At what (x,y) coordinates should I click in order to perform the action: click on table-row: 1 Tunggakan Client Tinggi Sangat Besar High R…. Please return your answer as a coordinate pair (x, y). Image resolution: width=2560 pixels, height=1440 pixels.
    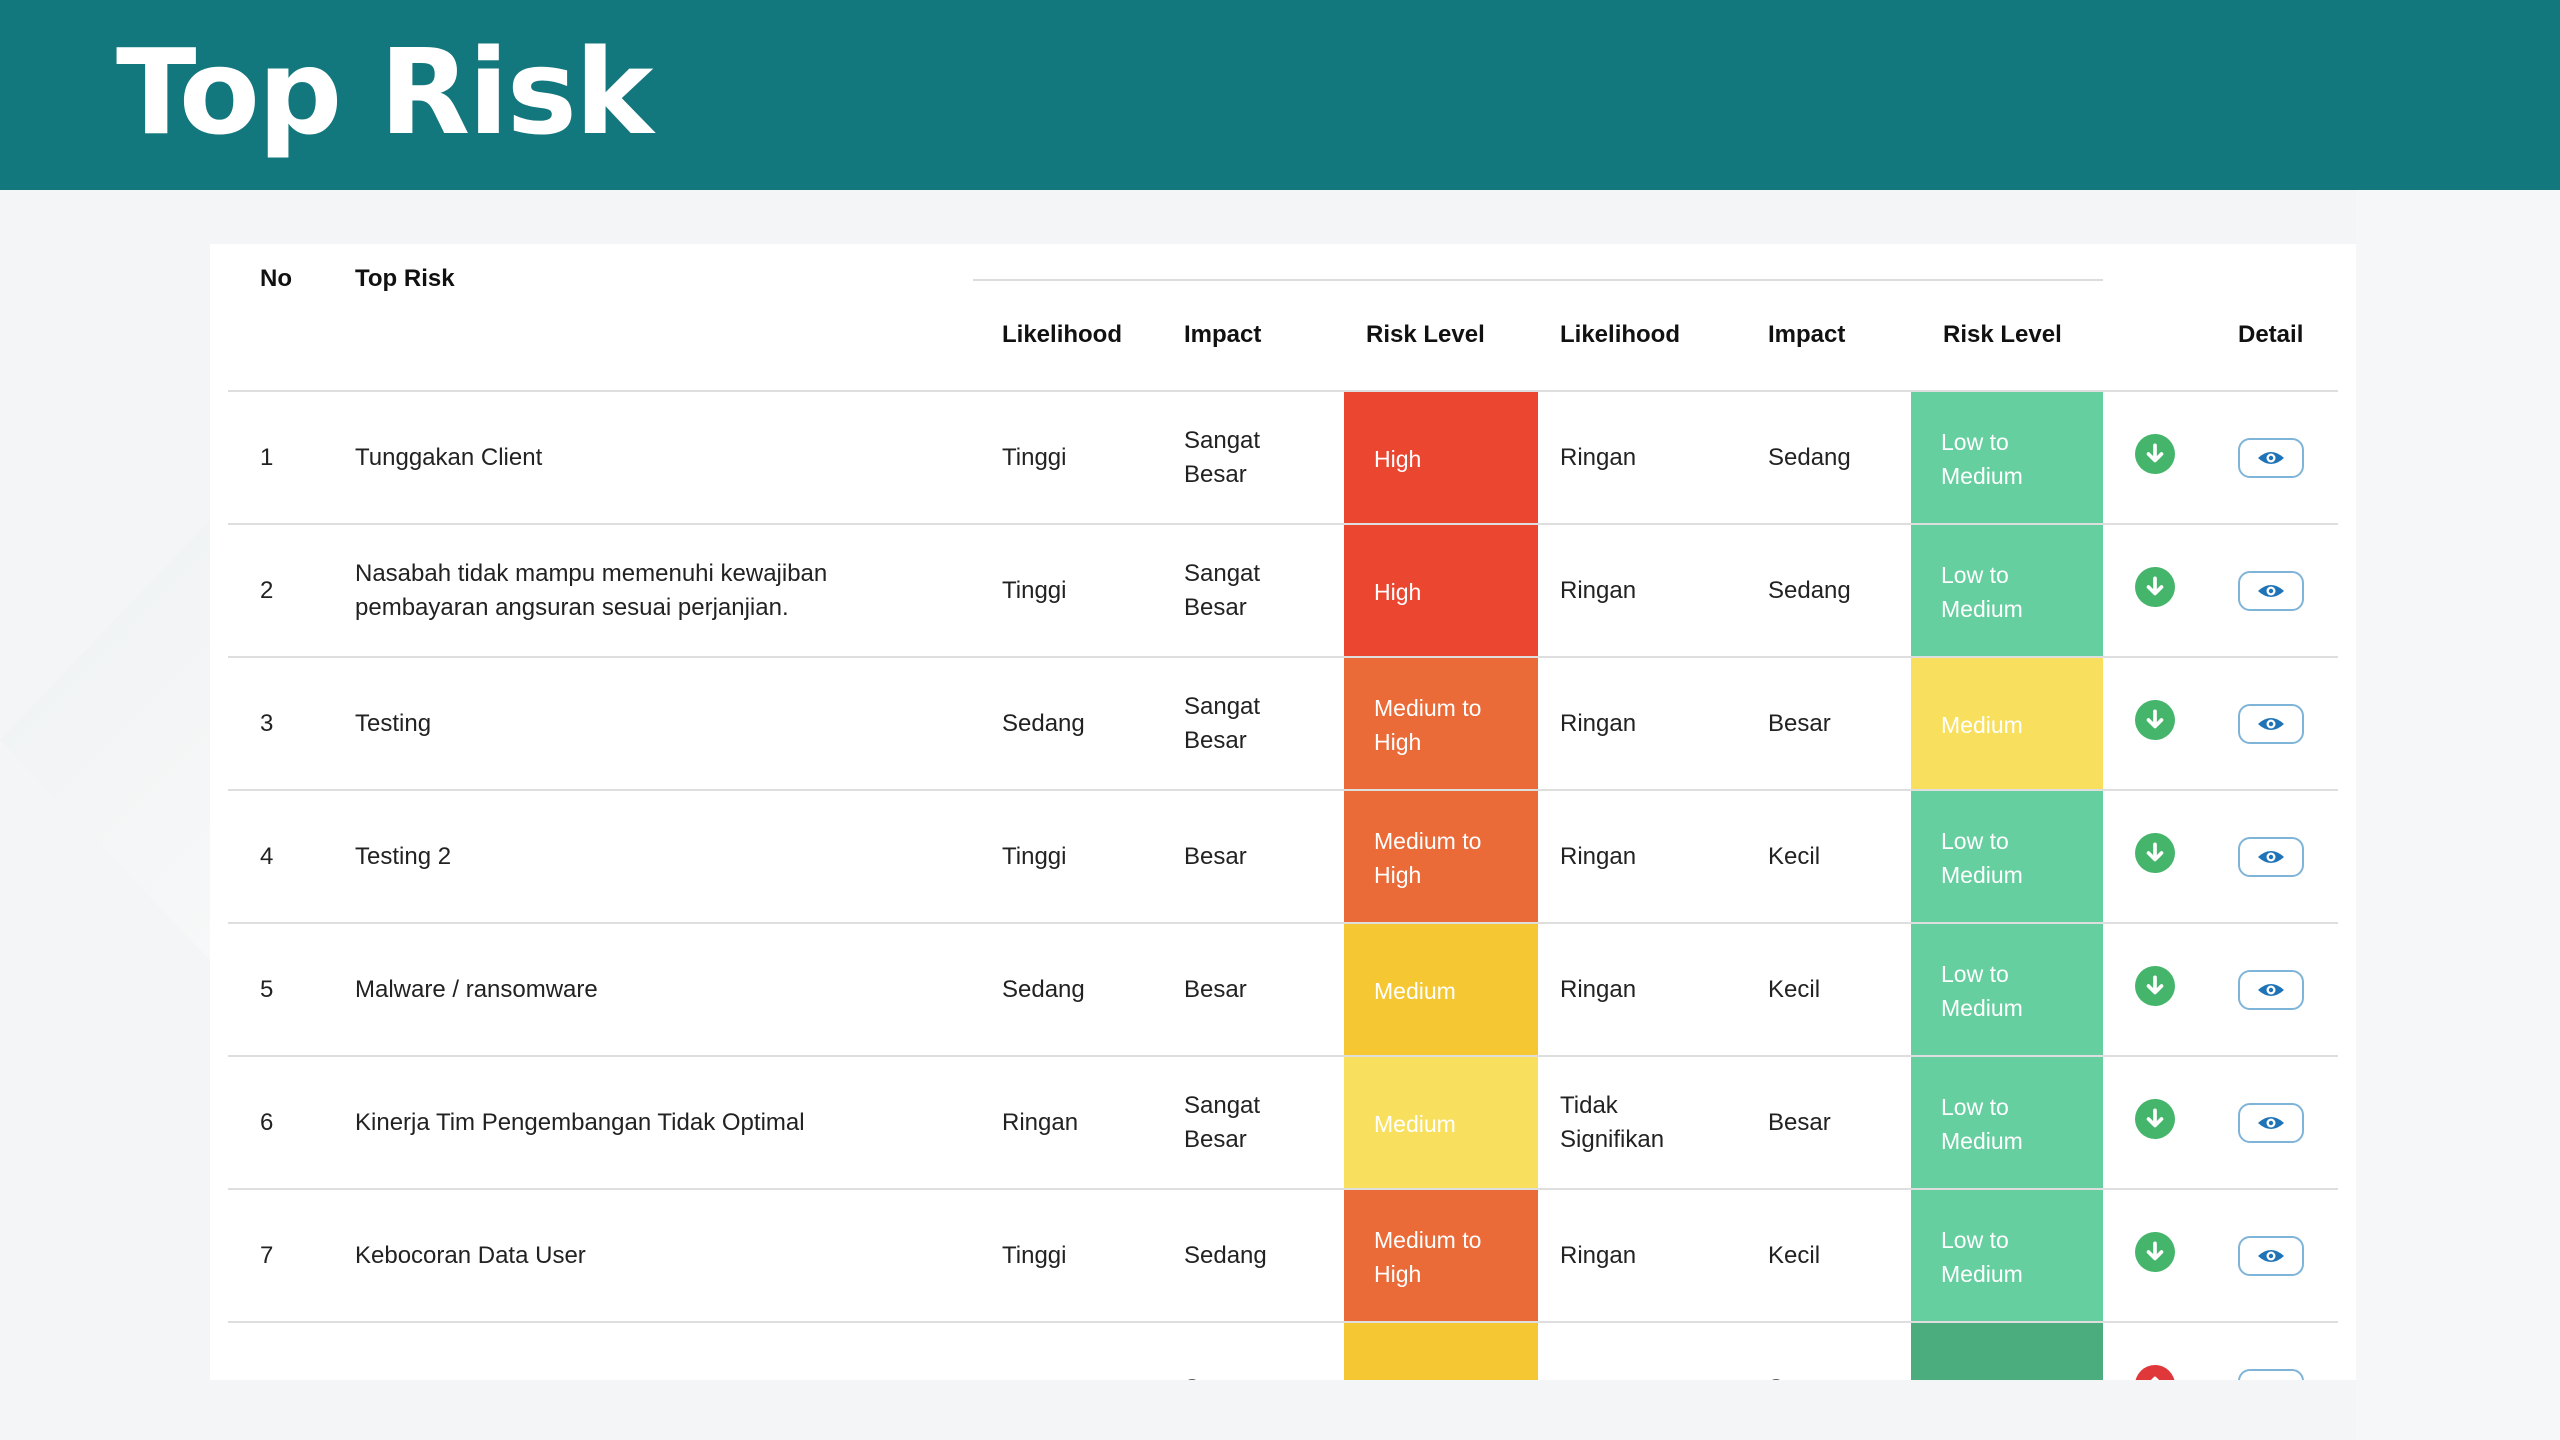
    Looking at the image, I should click on (1283, 457).